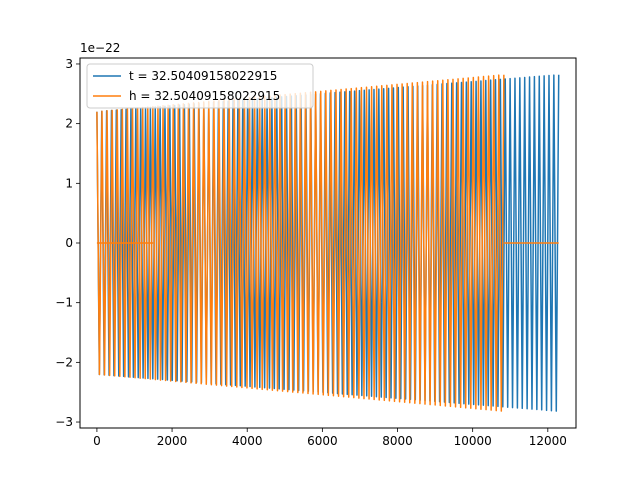 The height and width of the screenshot is (480, 640). What do you see at coordinates (69, 183) in the screenshot?
I see `y-tick-label: 1` at bounding box center [69, 183].